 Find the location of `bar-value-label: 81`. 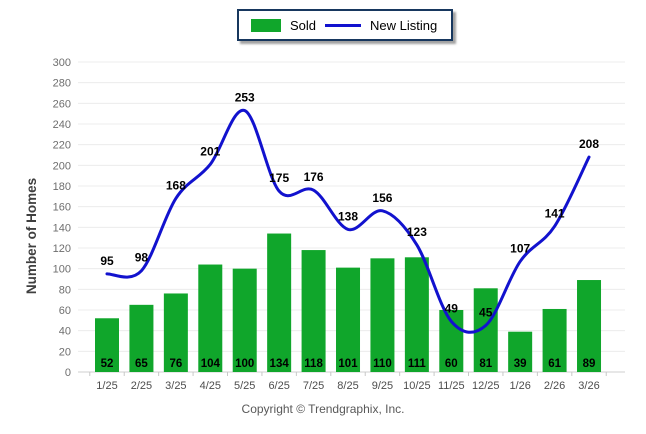

bar-value-label: 81 is located at coordinates (485, 364).